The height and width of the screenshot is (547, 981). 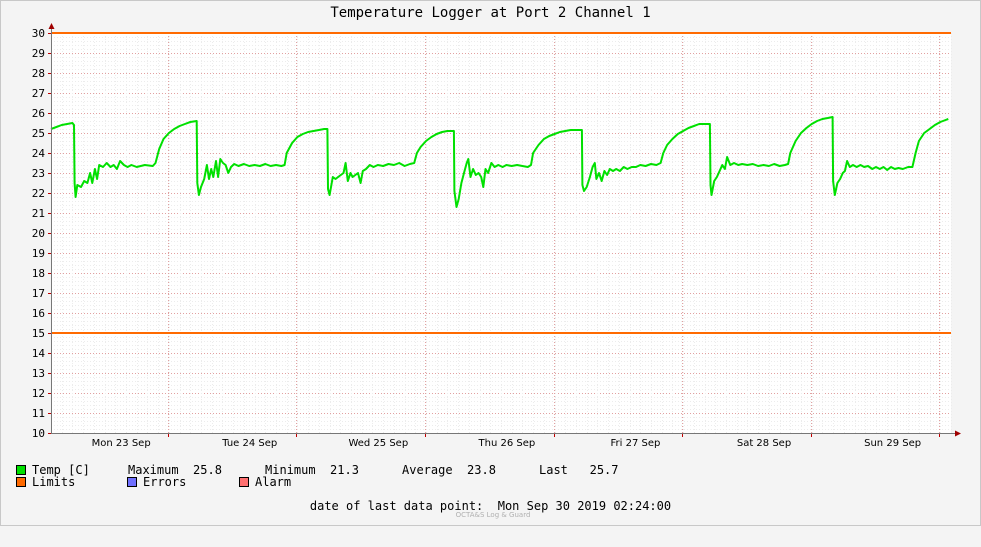 What do you see at coordinates (38, 33) in the screenshot?
I see `y-tick-label: 30` at bounding box center [38, 33].